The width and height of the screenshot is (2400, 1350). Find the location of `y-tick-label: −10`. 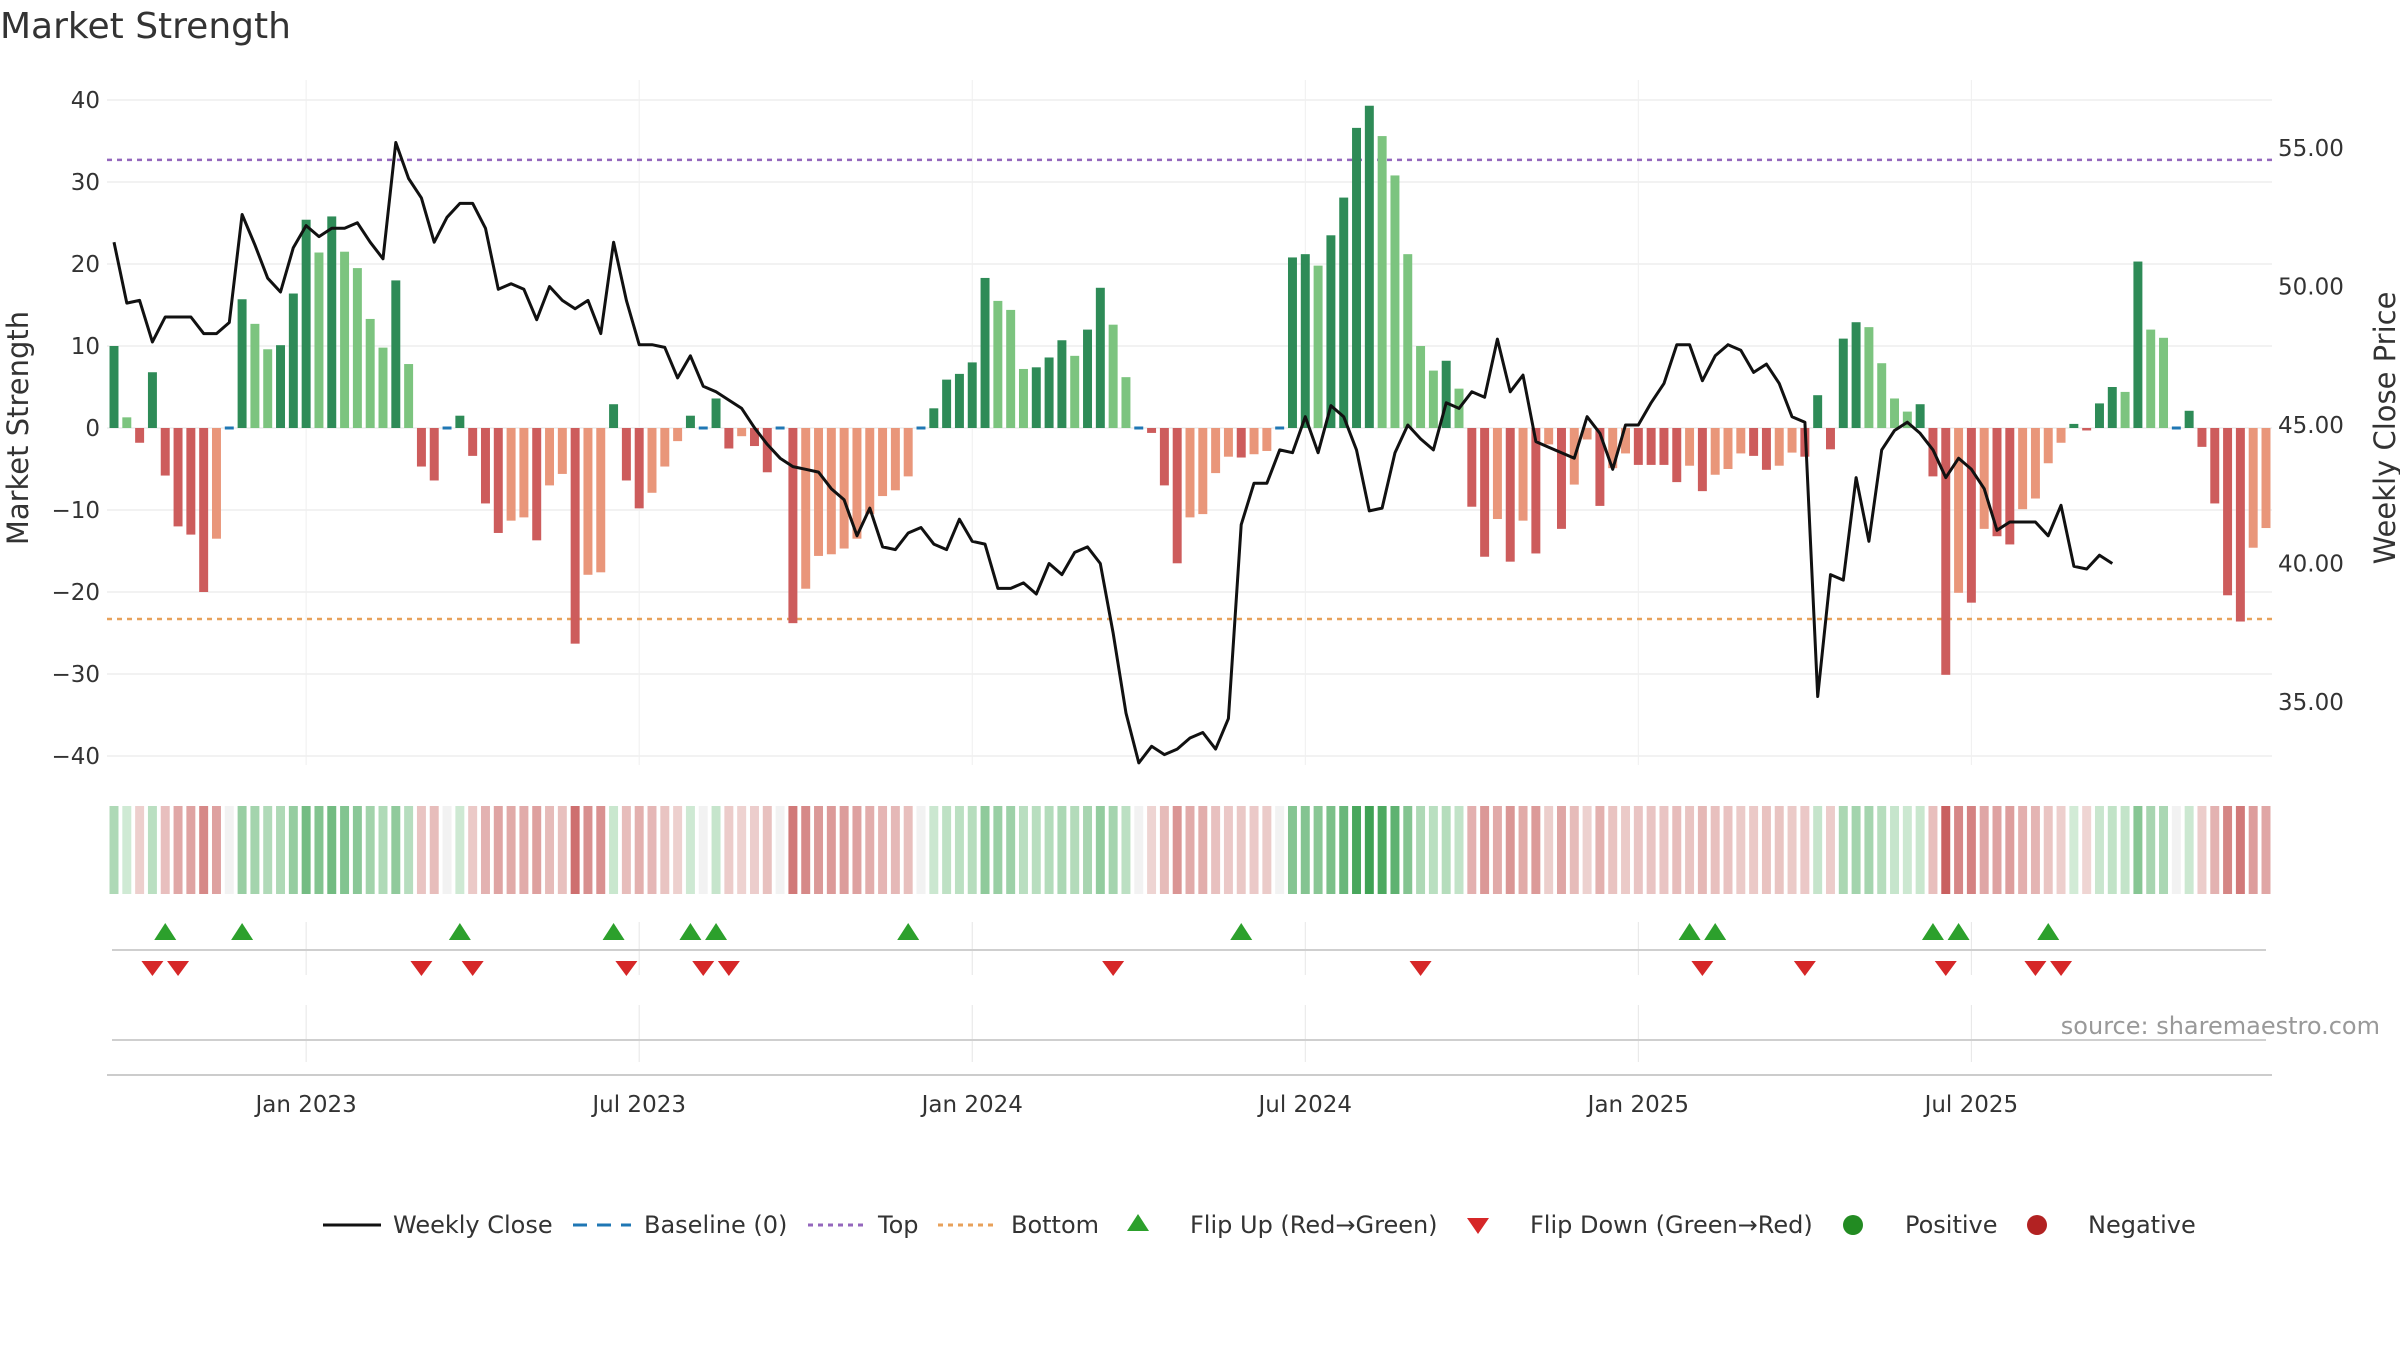

y-tick-label: −10 is located at coordinates (75, 511).